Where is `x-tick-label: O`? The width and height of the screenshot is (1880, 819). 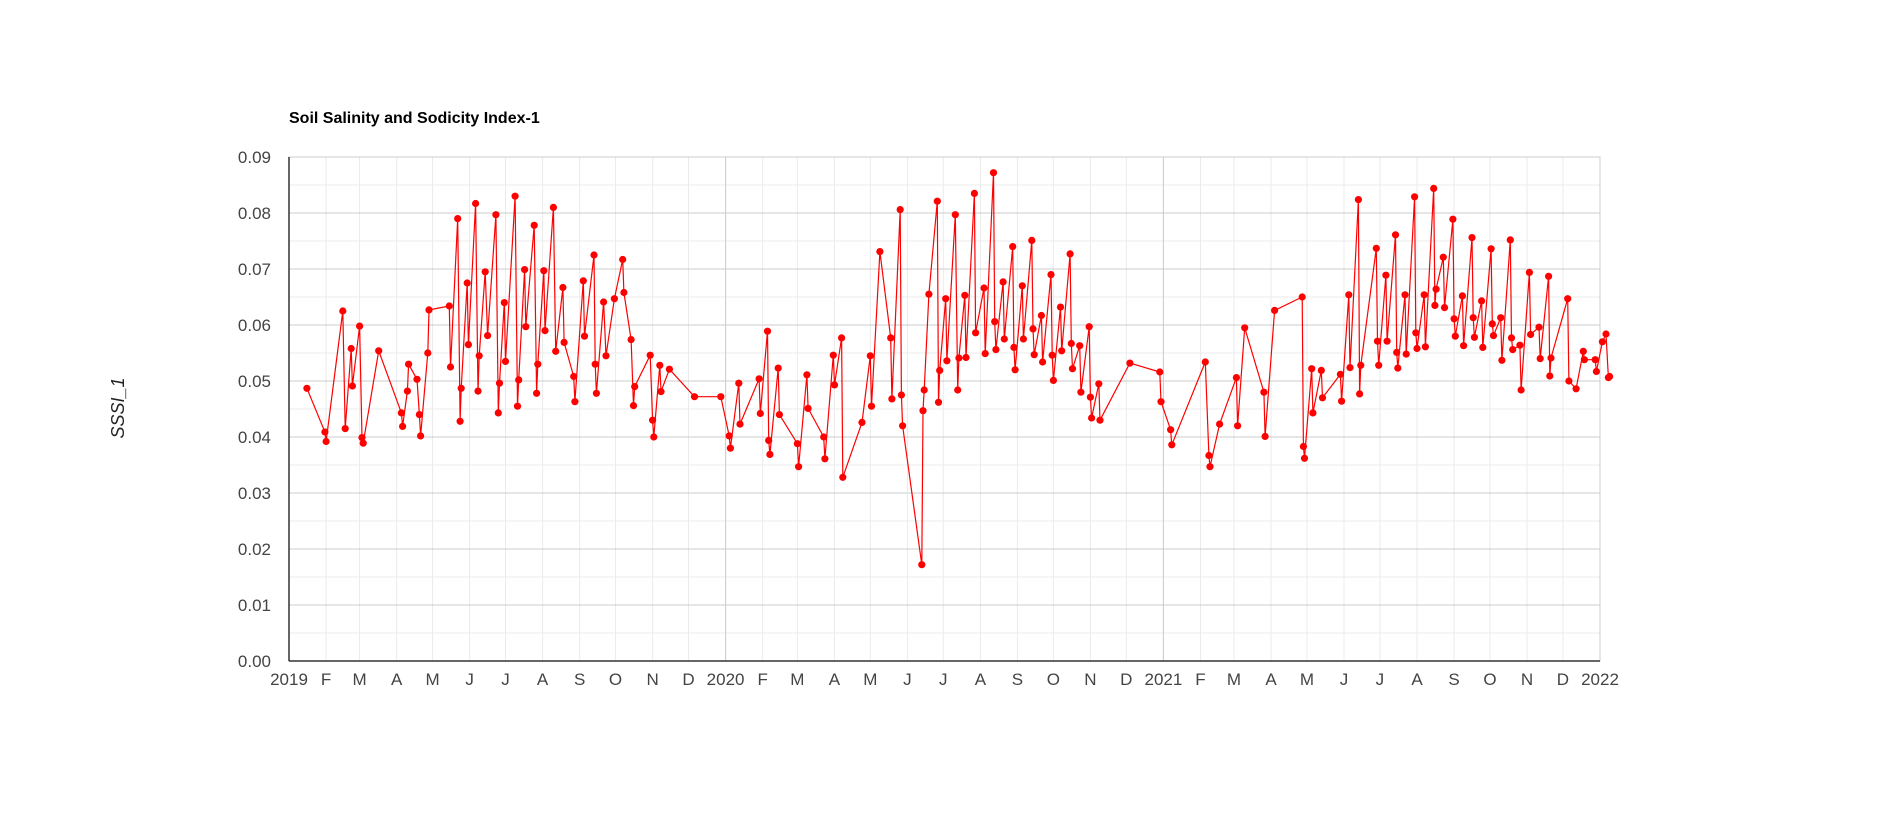
x-tick-label: O is located at coordinates (1053, 679).